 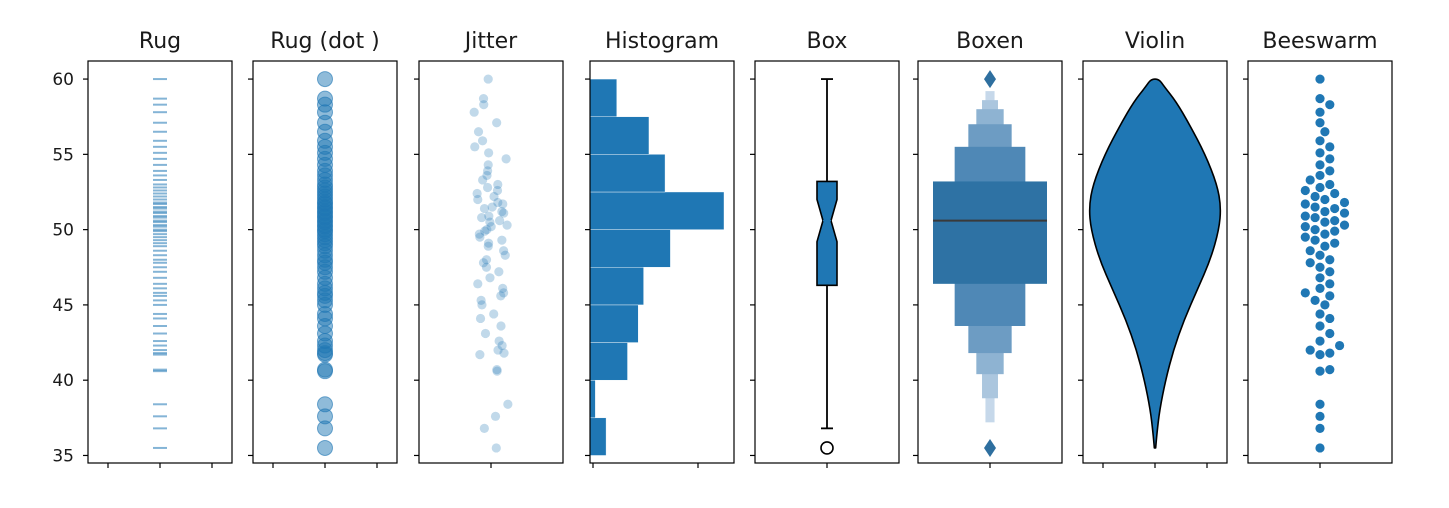 I want to click on boxen-outlier, so click(x=990, y=447).